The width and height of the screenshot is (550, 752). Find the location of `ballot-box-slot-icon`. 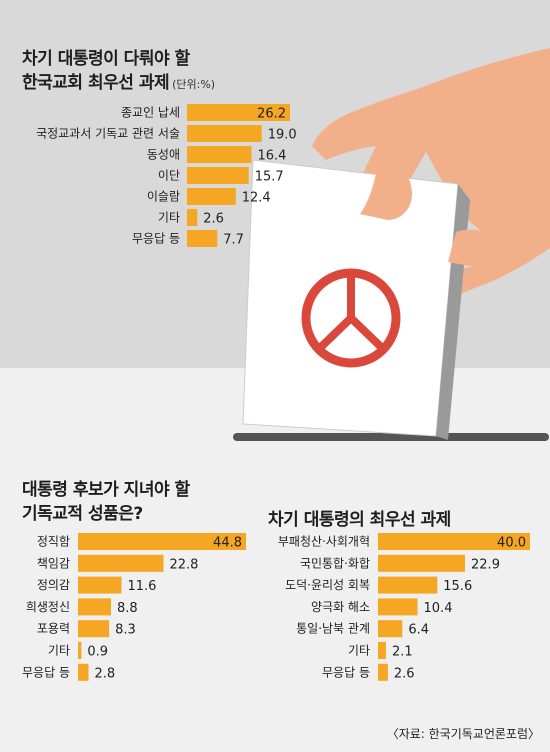

ballot-box-slot-icon is located at coordinates (391, 437).